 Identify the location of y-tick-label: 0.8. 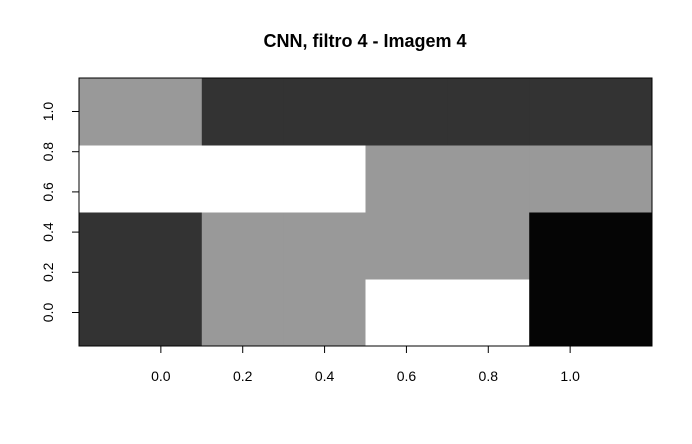
(48, 152).